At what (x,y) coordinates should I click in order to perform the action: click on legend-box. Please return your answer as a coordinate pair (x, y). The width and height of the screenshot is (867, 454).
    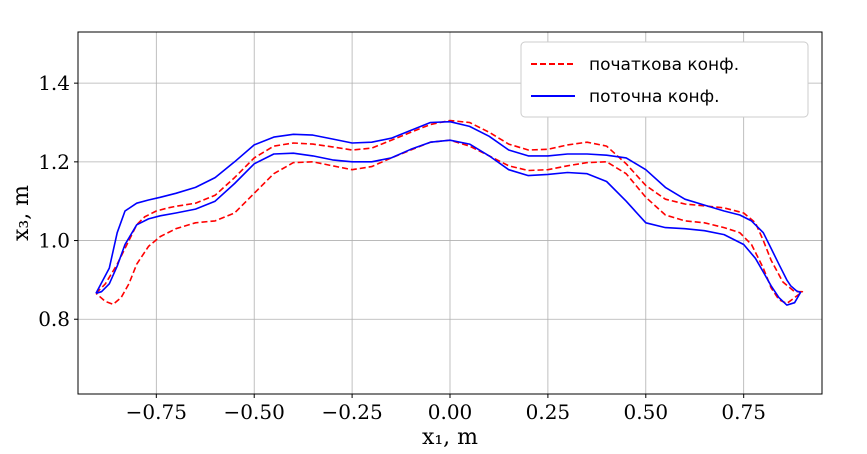
    Looking at the image, I should click on (664, 79).